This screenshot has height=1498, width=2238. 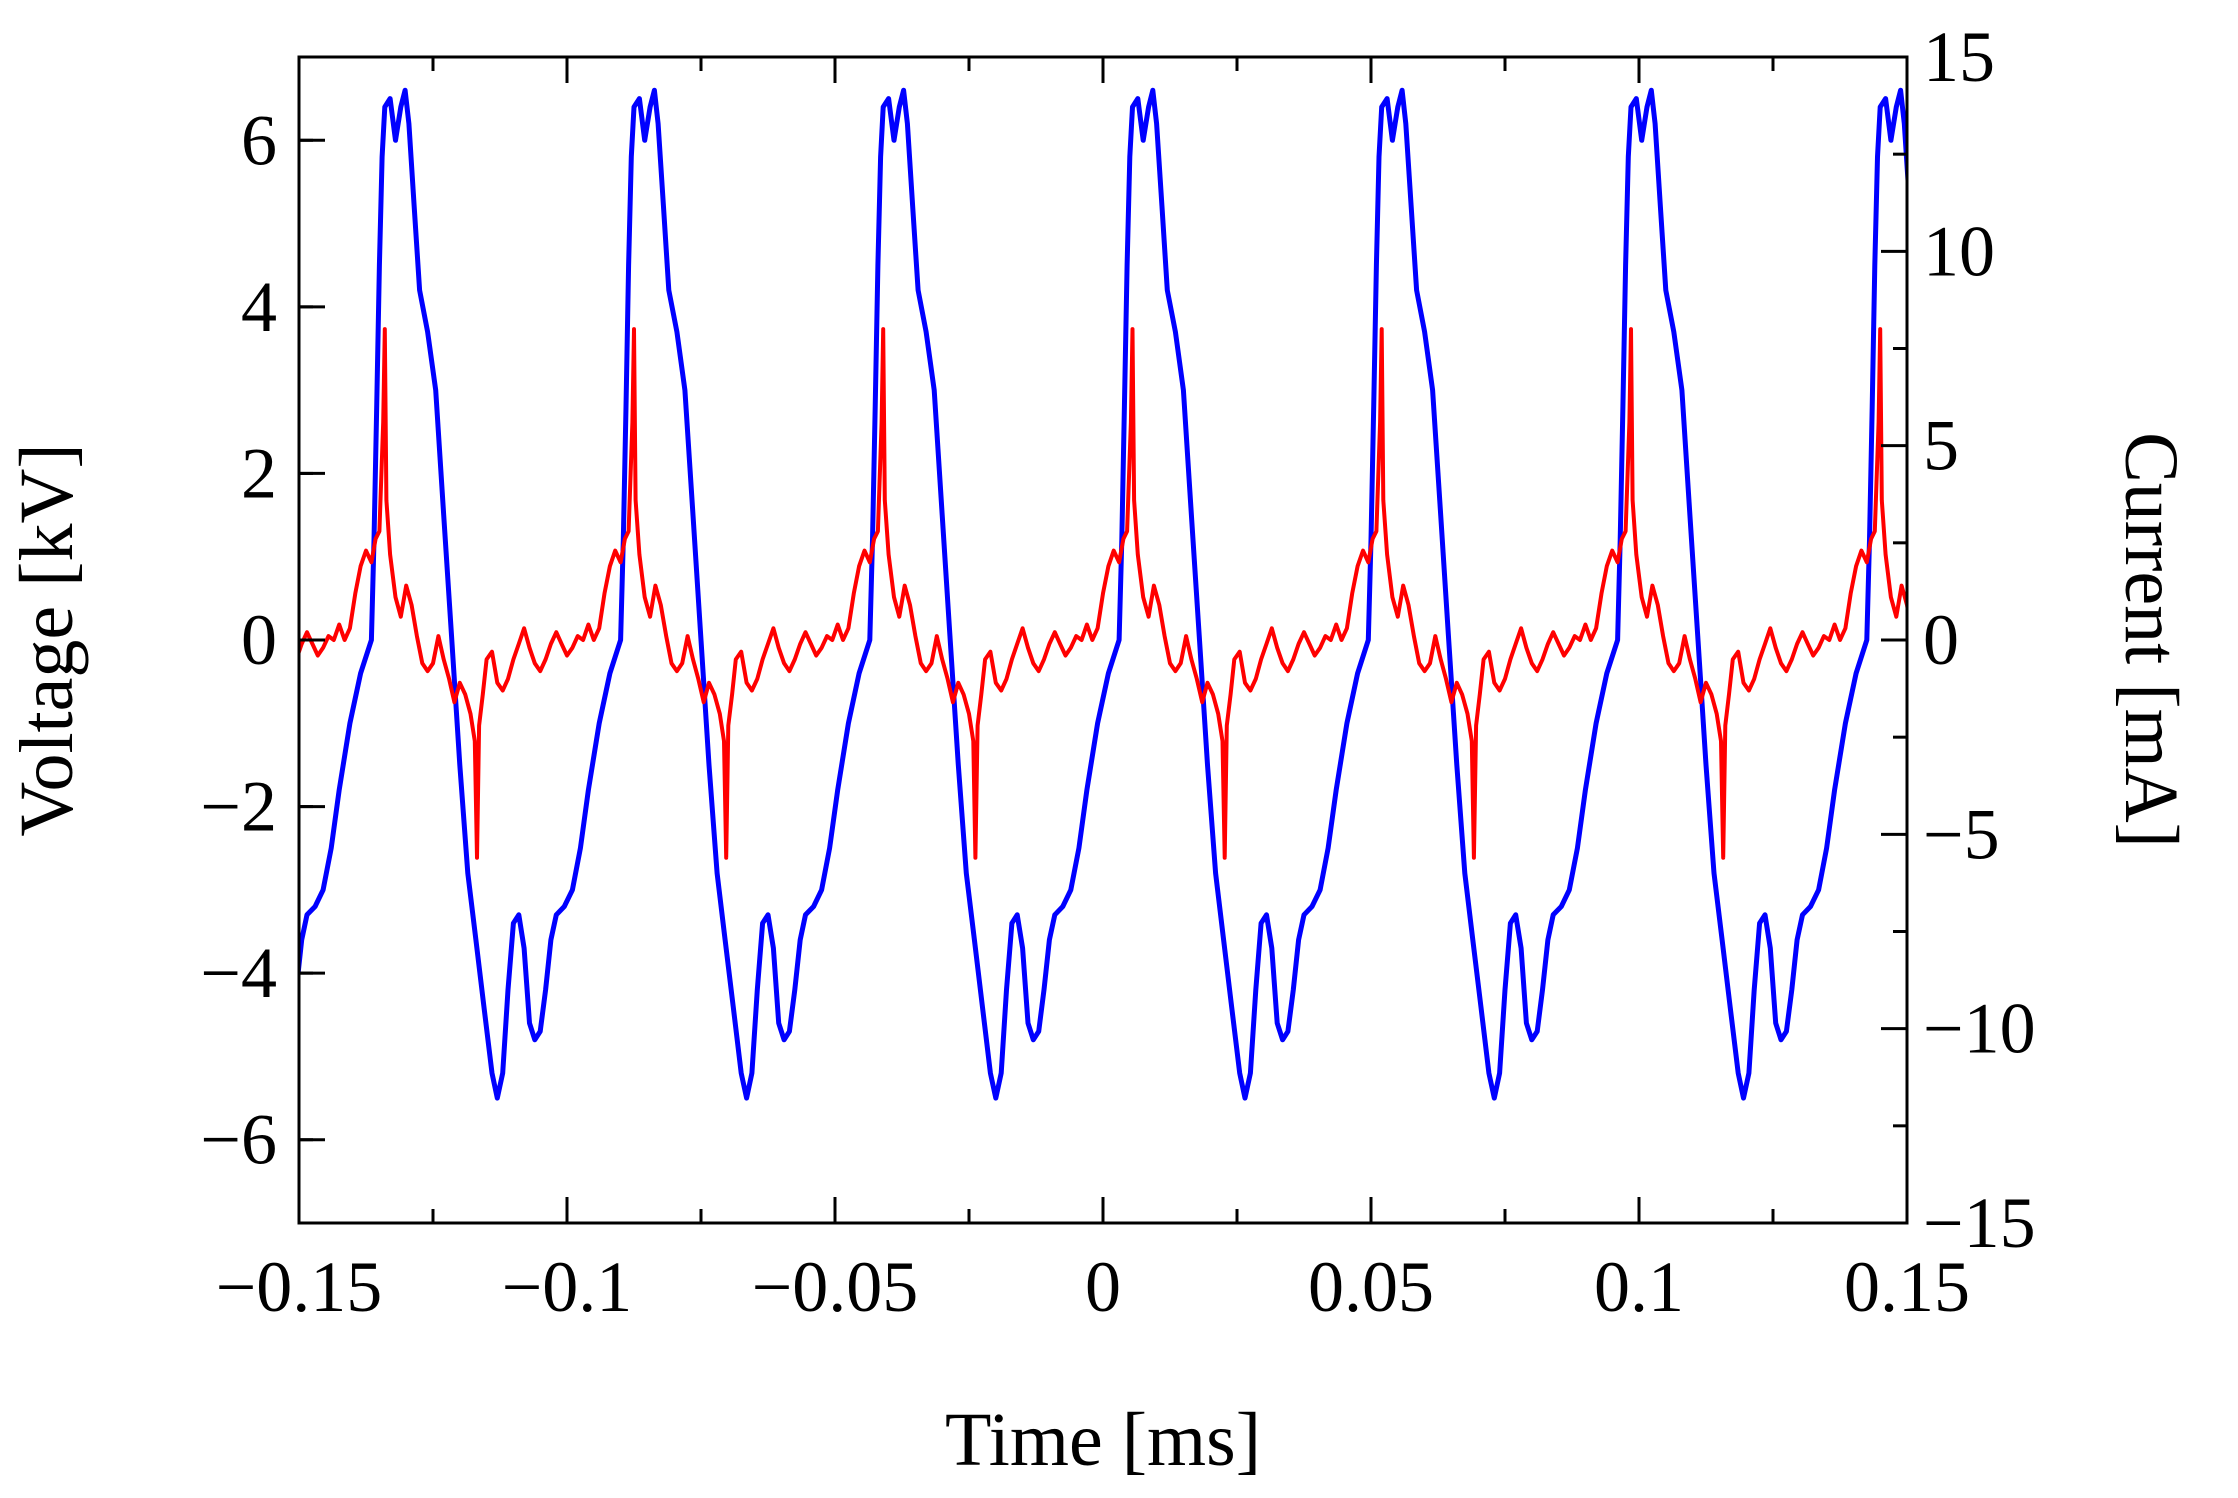 I want to click on x-tick-label: 0, so click(x=1103, y=1287).